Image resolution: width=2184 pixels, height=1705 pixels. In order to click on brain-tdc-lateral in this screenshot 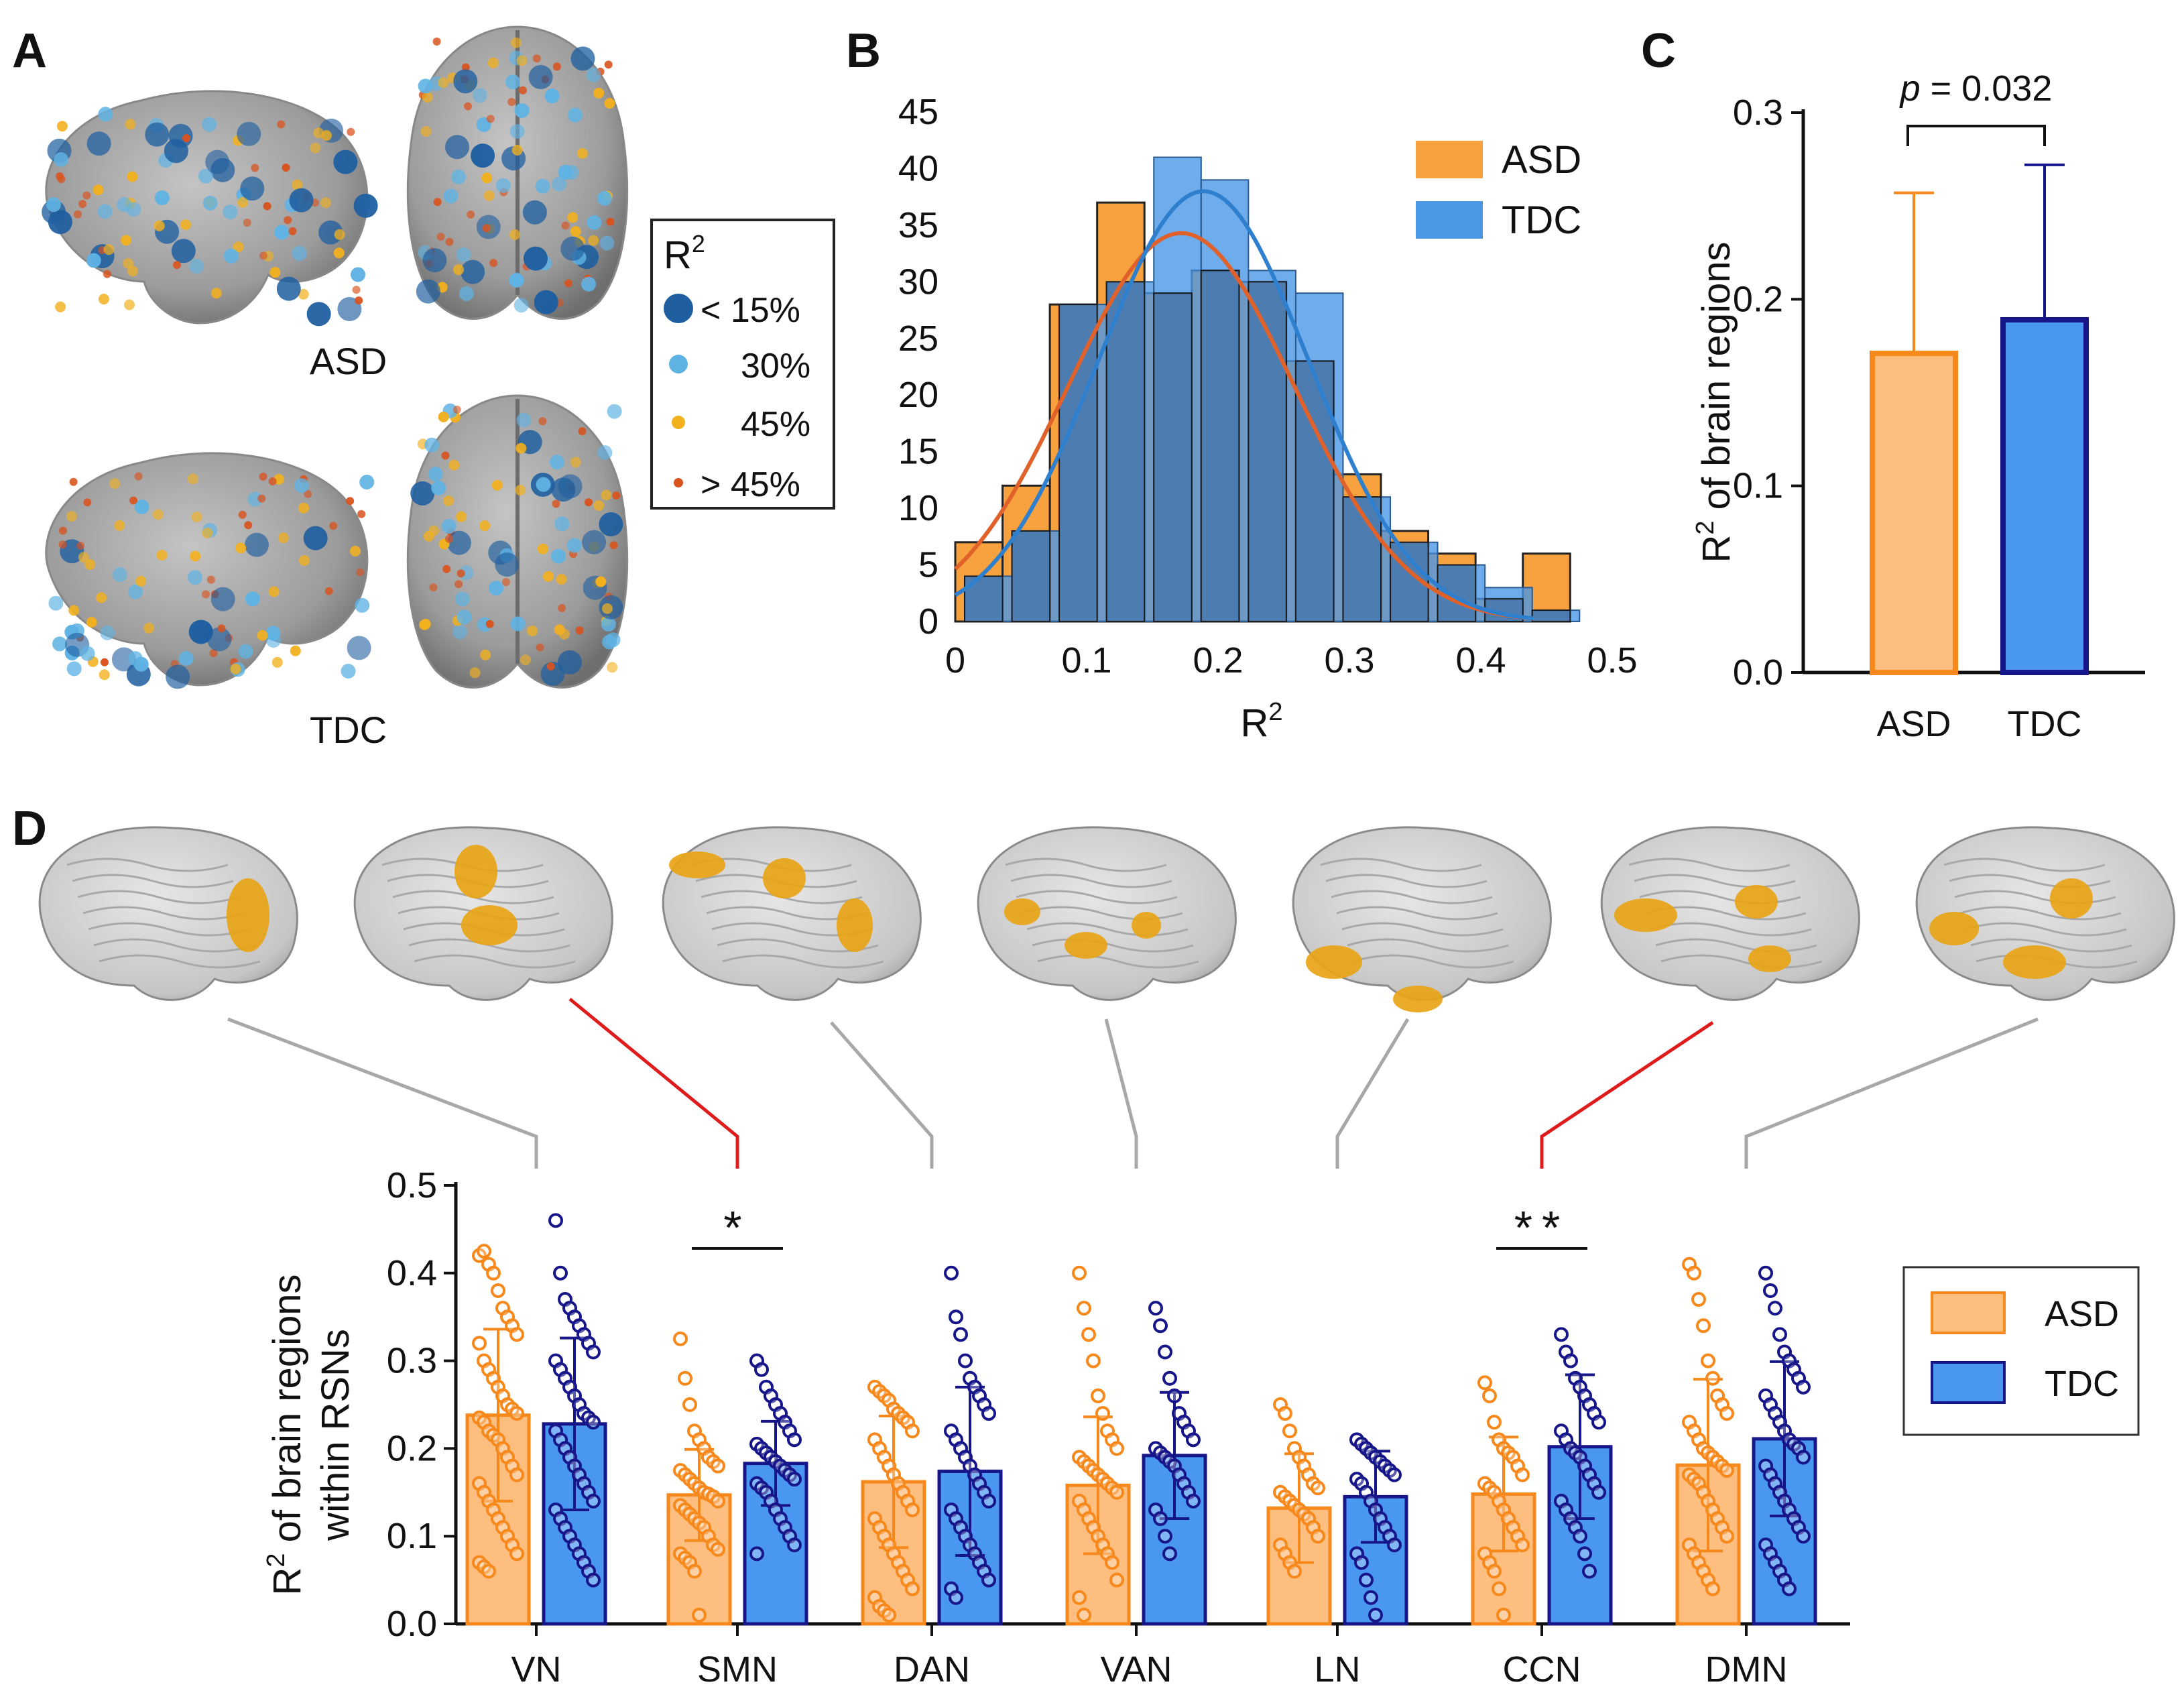, I will do `click(207, 569)`.